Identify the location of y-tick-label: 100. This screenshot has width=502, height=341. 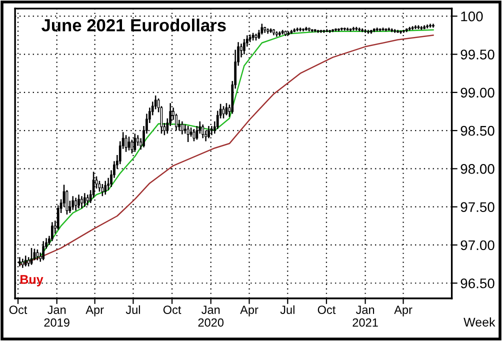
(472, 16).